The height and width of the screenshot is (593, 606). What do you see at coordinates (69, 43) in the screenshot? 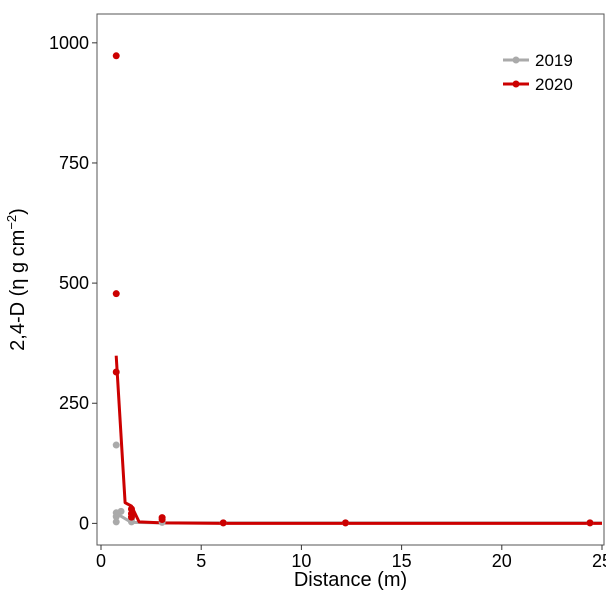
I see `y-tick-label: 1000` at bounding box center [69, 43].